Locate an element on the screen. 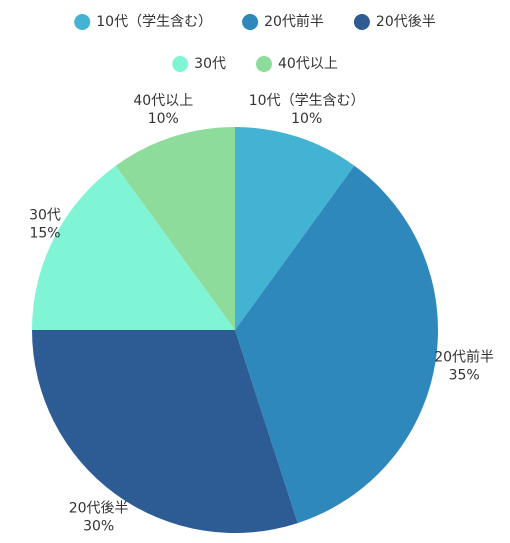 Image resolution: width=510 pixels, height=543 pixels. slice-label: 10代（学生含む） is located at coordinates (307, 101).